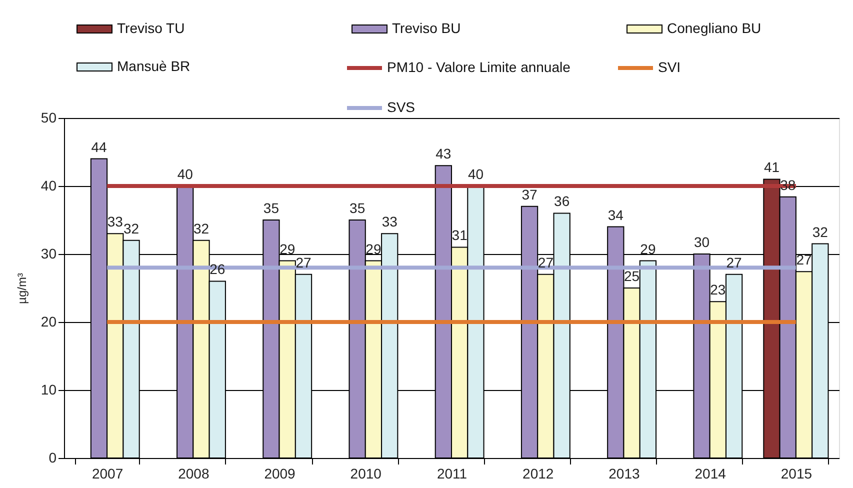 This screenshot has width=853, height=488. What do you see at coordinates (401, 107) in the screenshot?
I see `legend-label: SVS` at bounding box center [401, 107].